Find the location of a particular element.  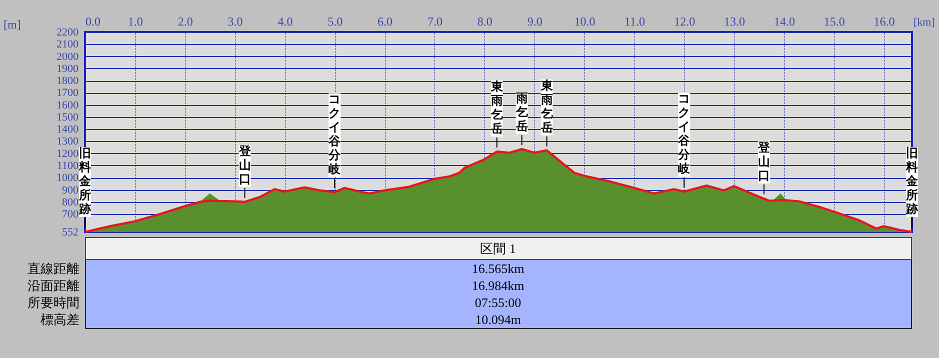

text: 沿面距離 is located at coordinates (53, 285).